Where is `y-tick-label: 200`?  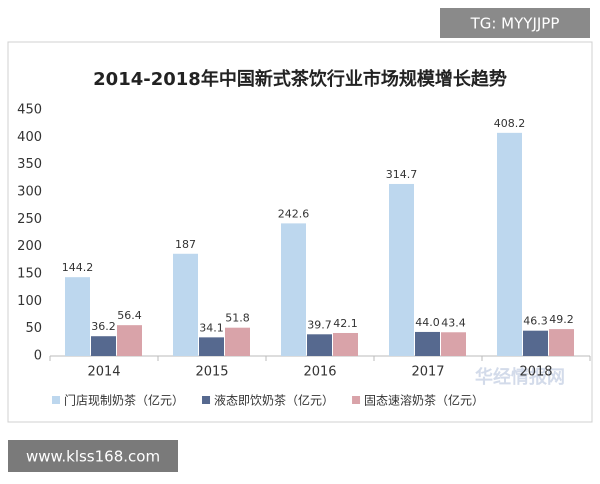 y-tick-label: 200 is located at coordinates (29, 246).